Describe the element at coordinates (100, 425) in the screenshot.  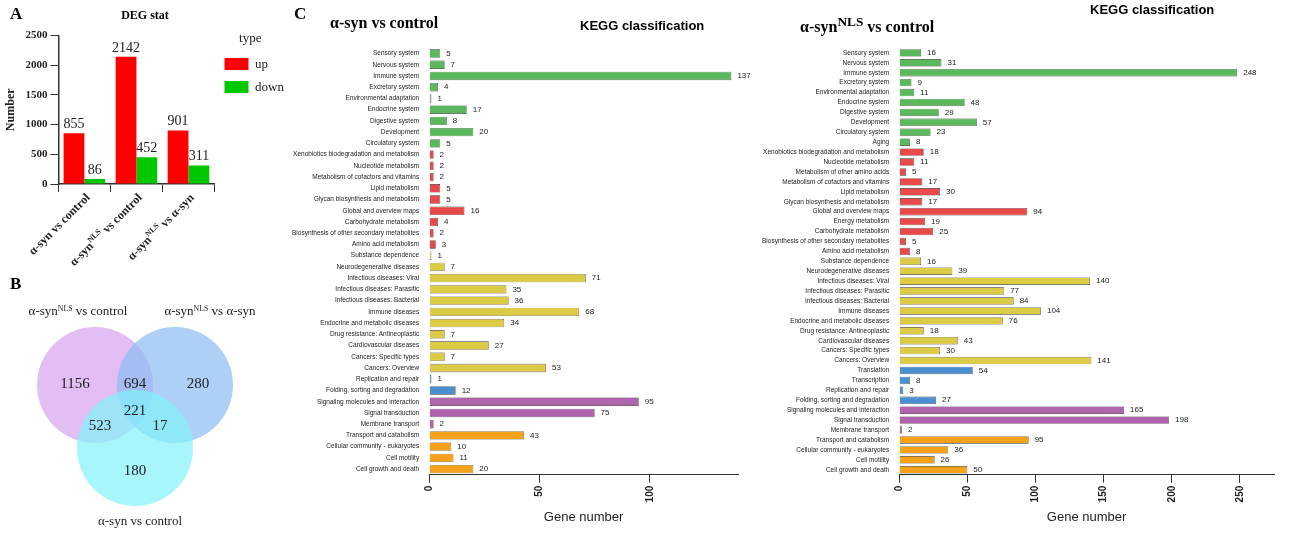
I see `data-label: 523` at that location.